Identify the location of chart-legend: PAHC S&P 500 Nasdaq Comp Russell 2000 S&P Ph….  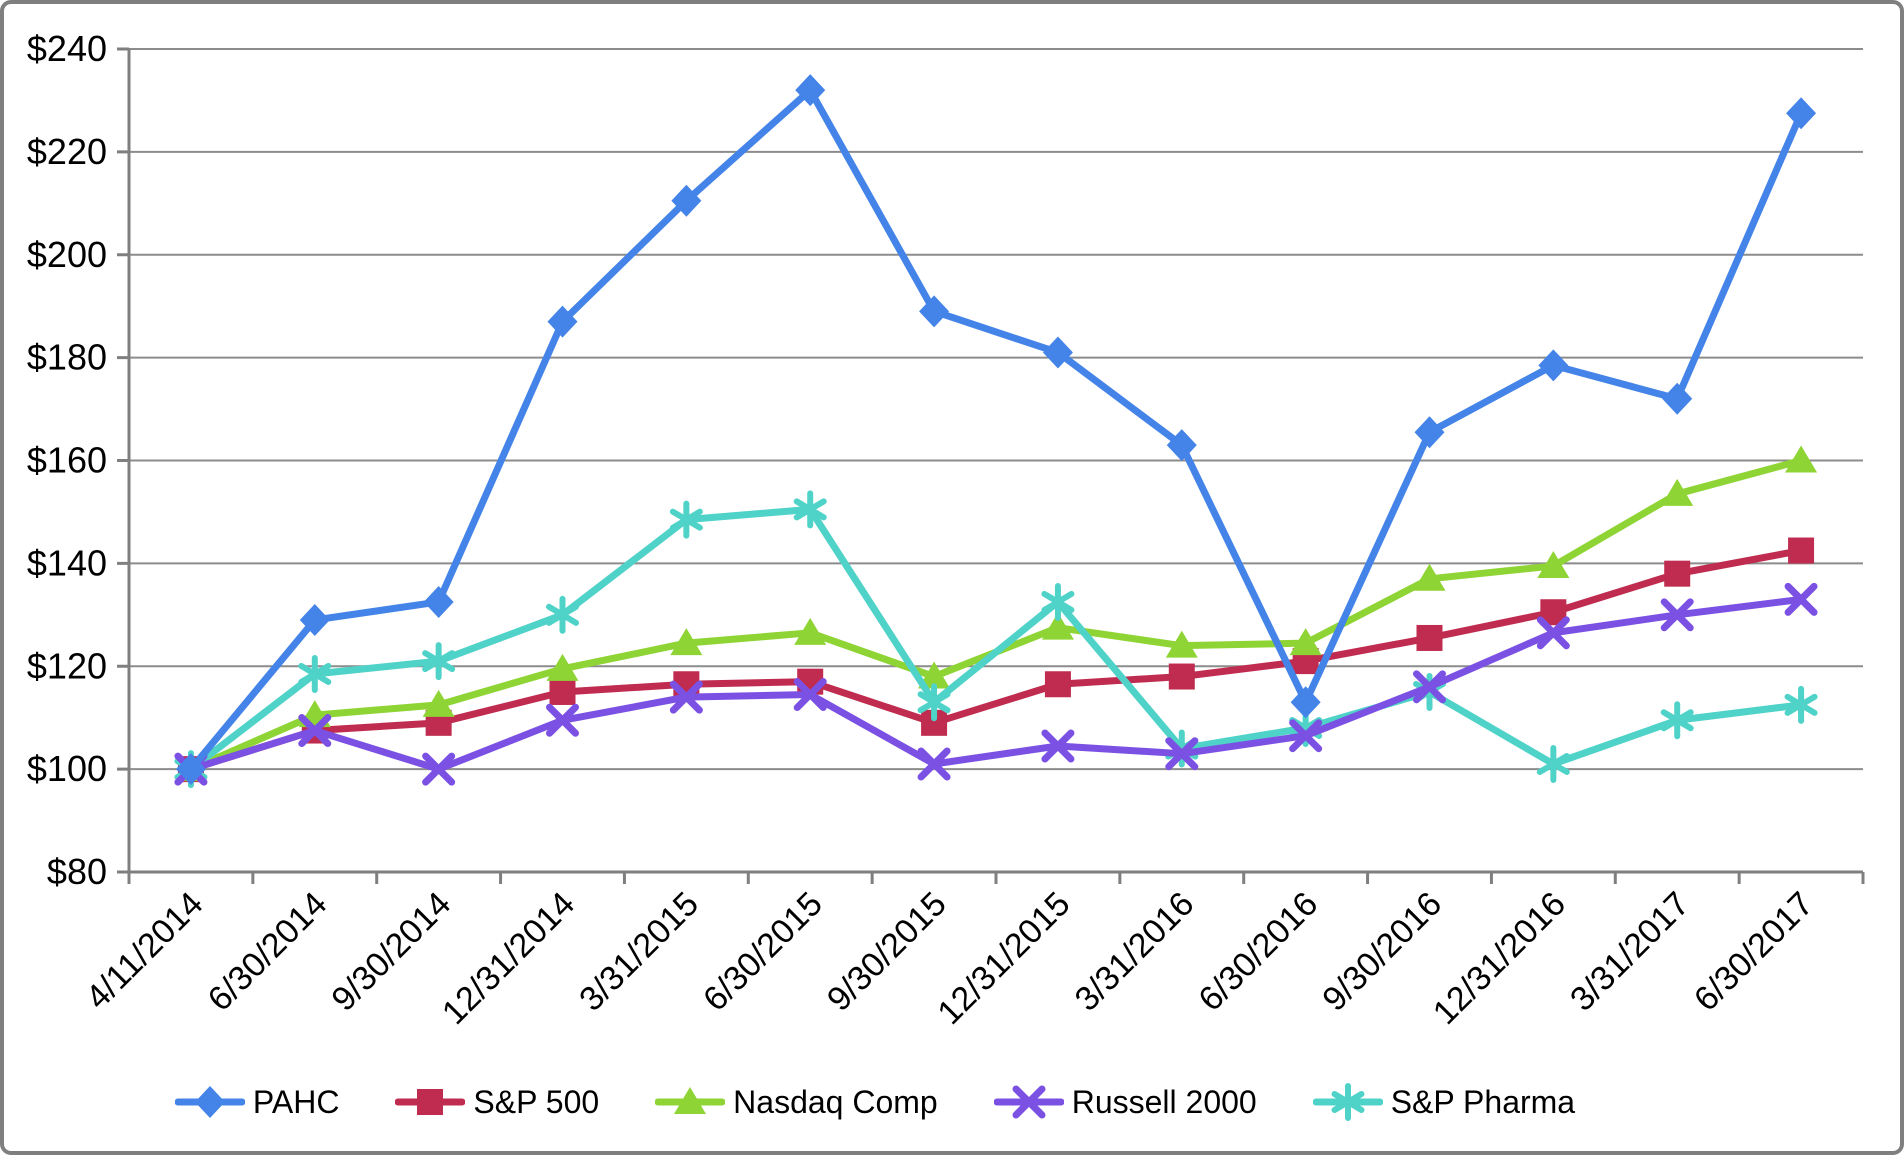
(913, 1102).